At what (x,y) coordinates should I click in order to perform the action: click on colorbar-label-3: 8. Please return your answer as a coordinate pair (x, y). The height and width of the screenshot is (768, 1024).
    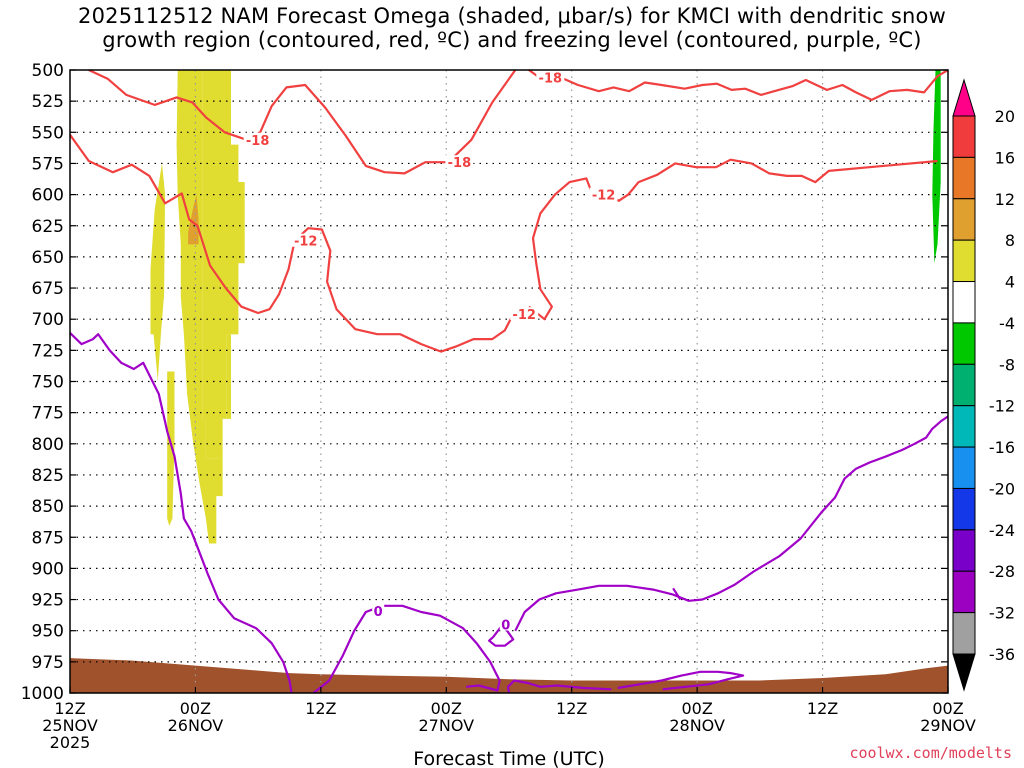
    Looking at the image, I should click on (1010, 240).